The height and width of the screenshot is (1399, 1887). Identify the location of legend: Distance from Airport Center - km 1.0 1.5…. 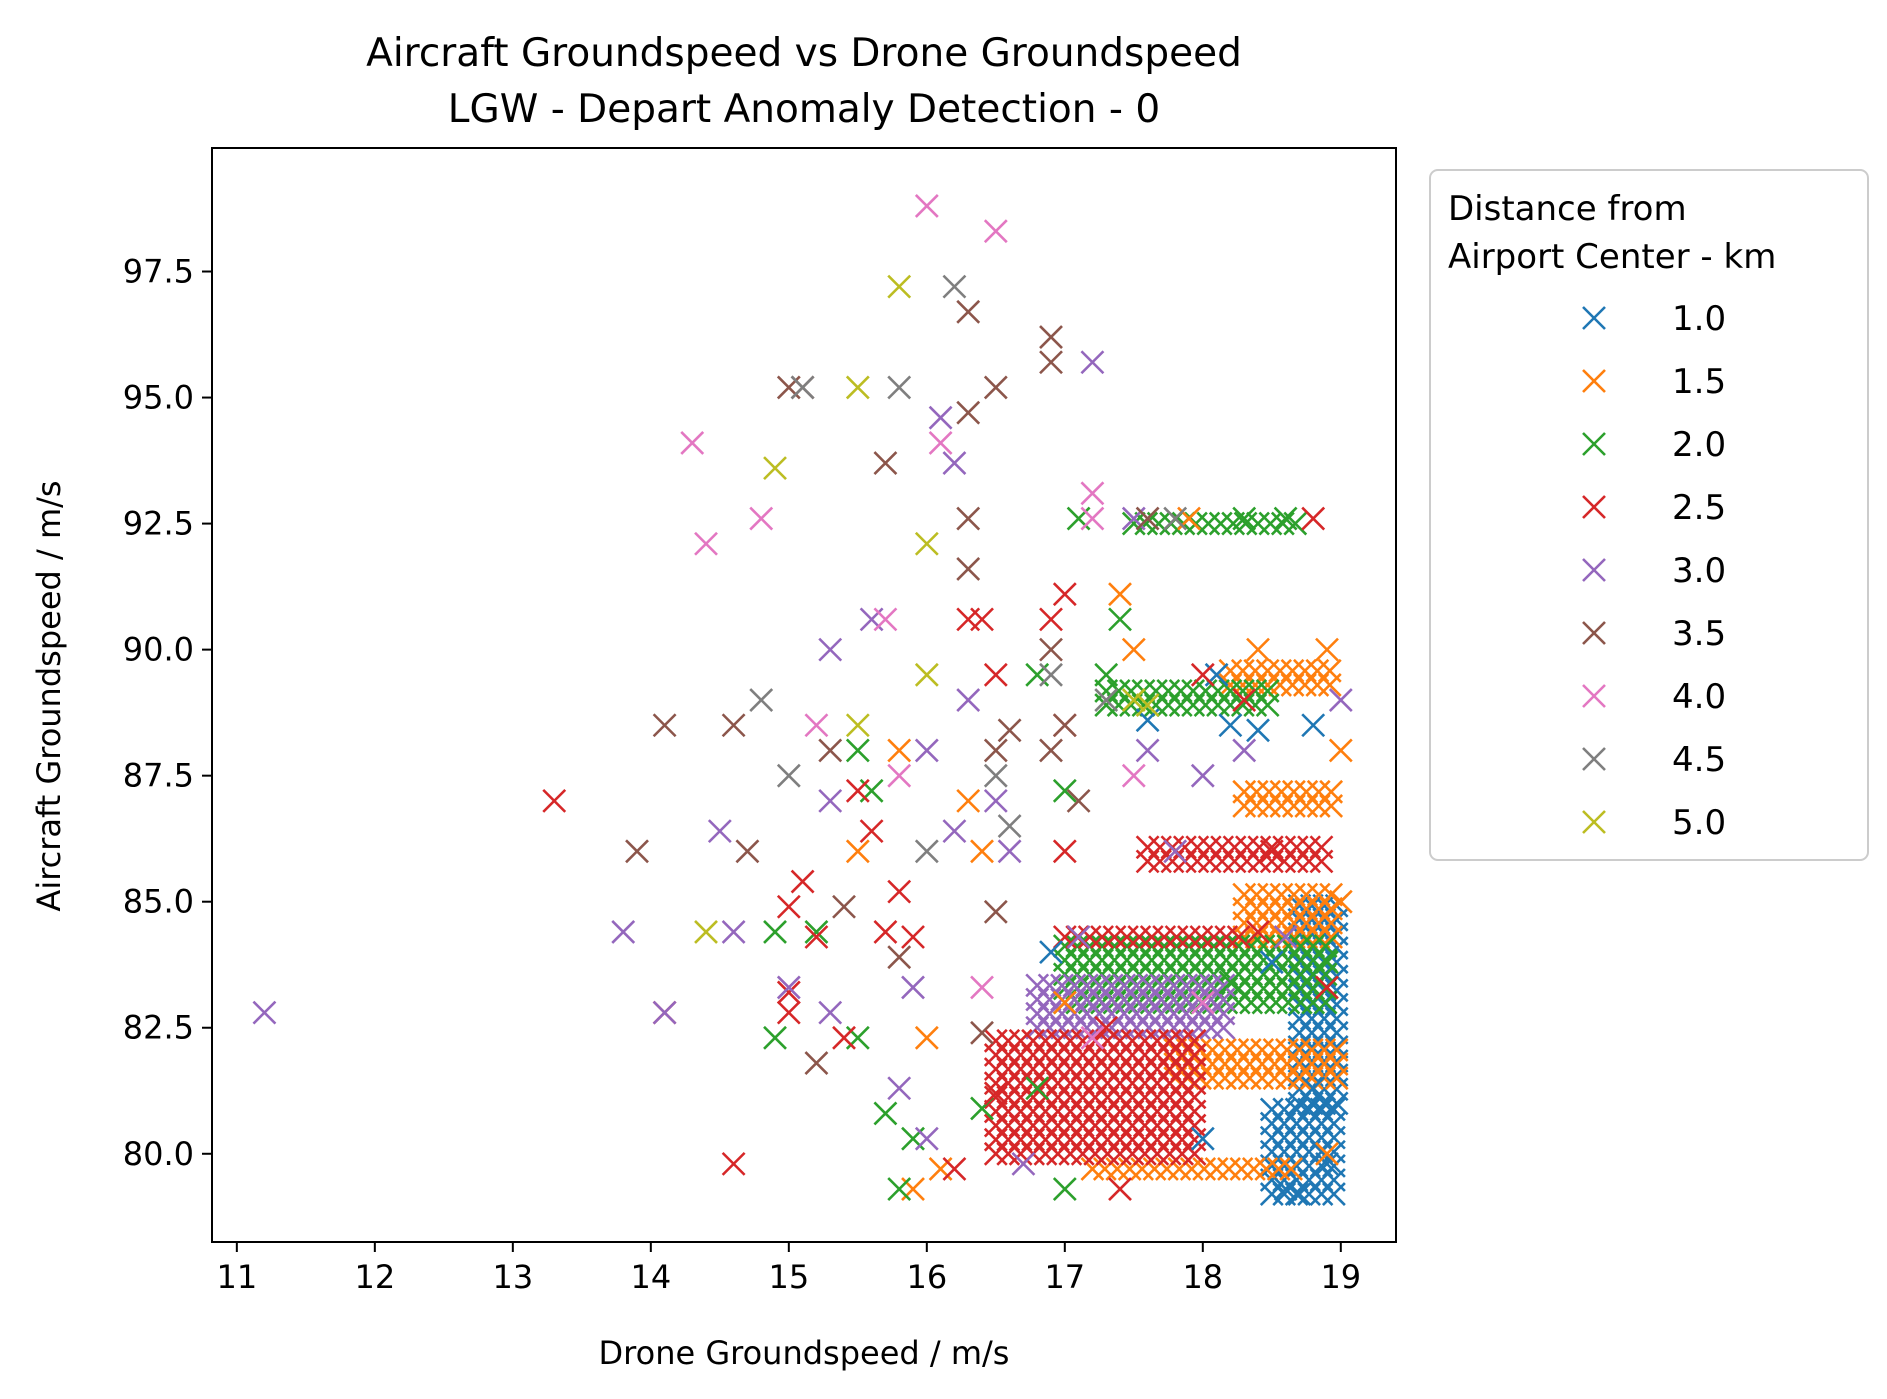
(1649, 515).